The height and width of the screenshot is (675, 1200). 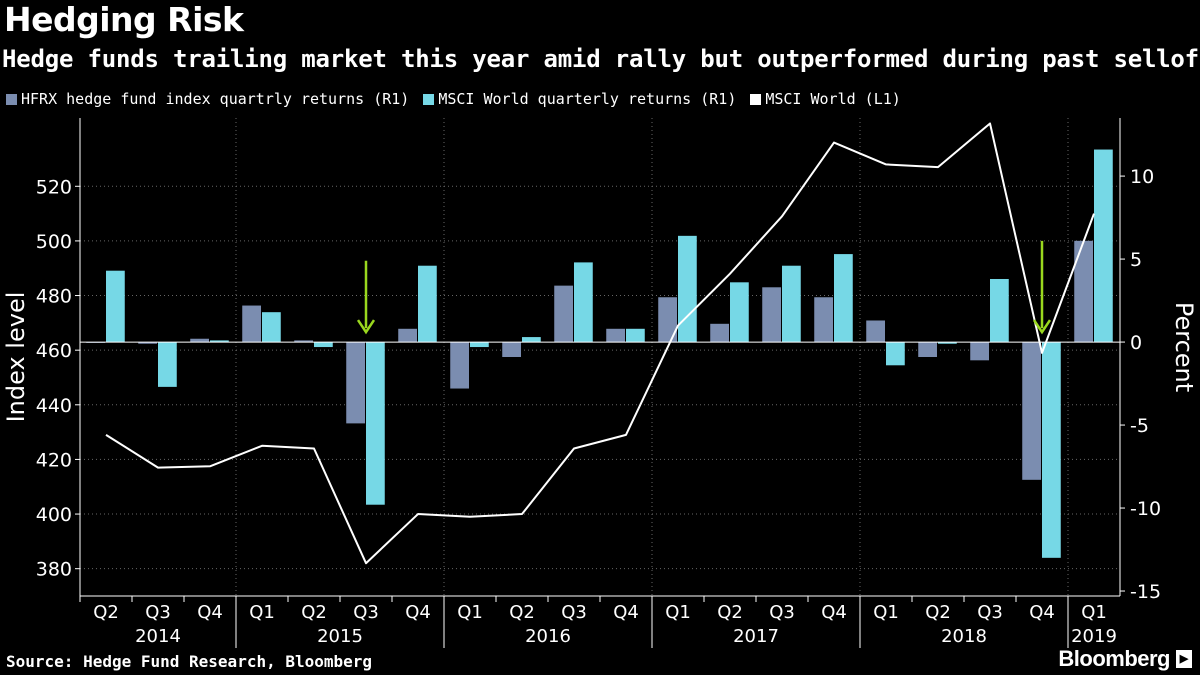 What do you see at coordinates (756, 636) in the screenshot?
I see `year-label: 2017` at bounding box center [756, 636].